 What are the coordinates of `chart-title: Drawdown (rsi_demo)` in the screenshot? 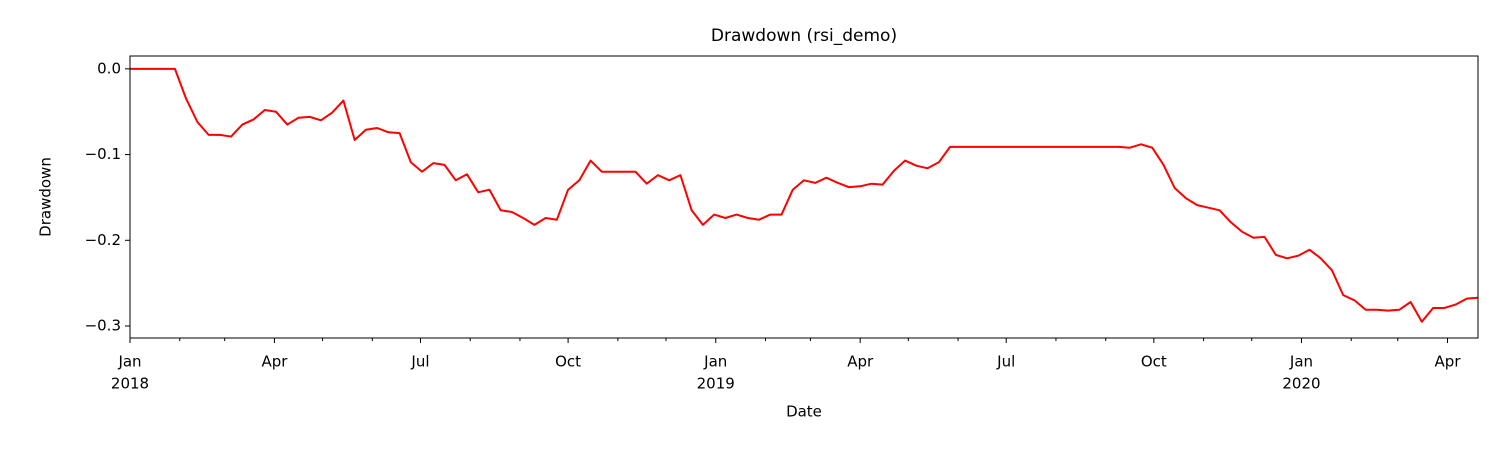 It's located at (804, 36).